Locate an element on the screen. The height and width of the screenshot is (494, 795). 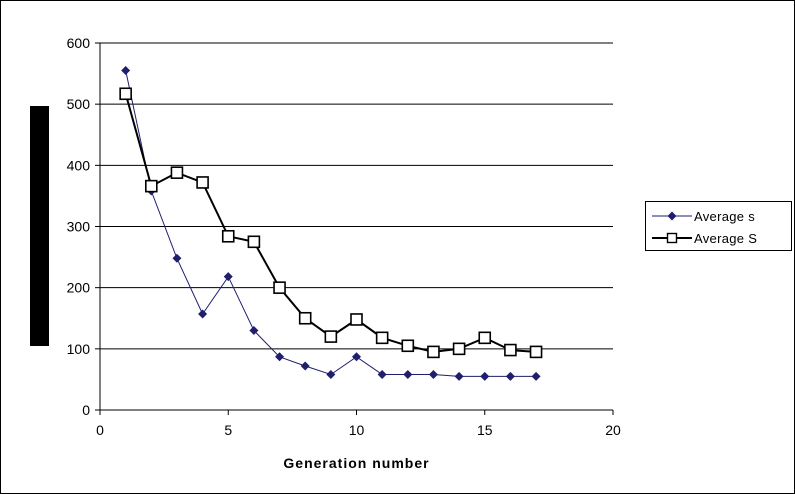
legend-swatch-square-icon is located at coordinates (672, 238).